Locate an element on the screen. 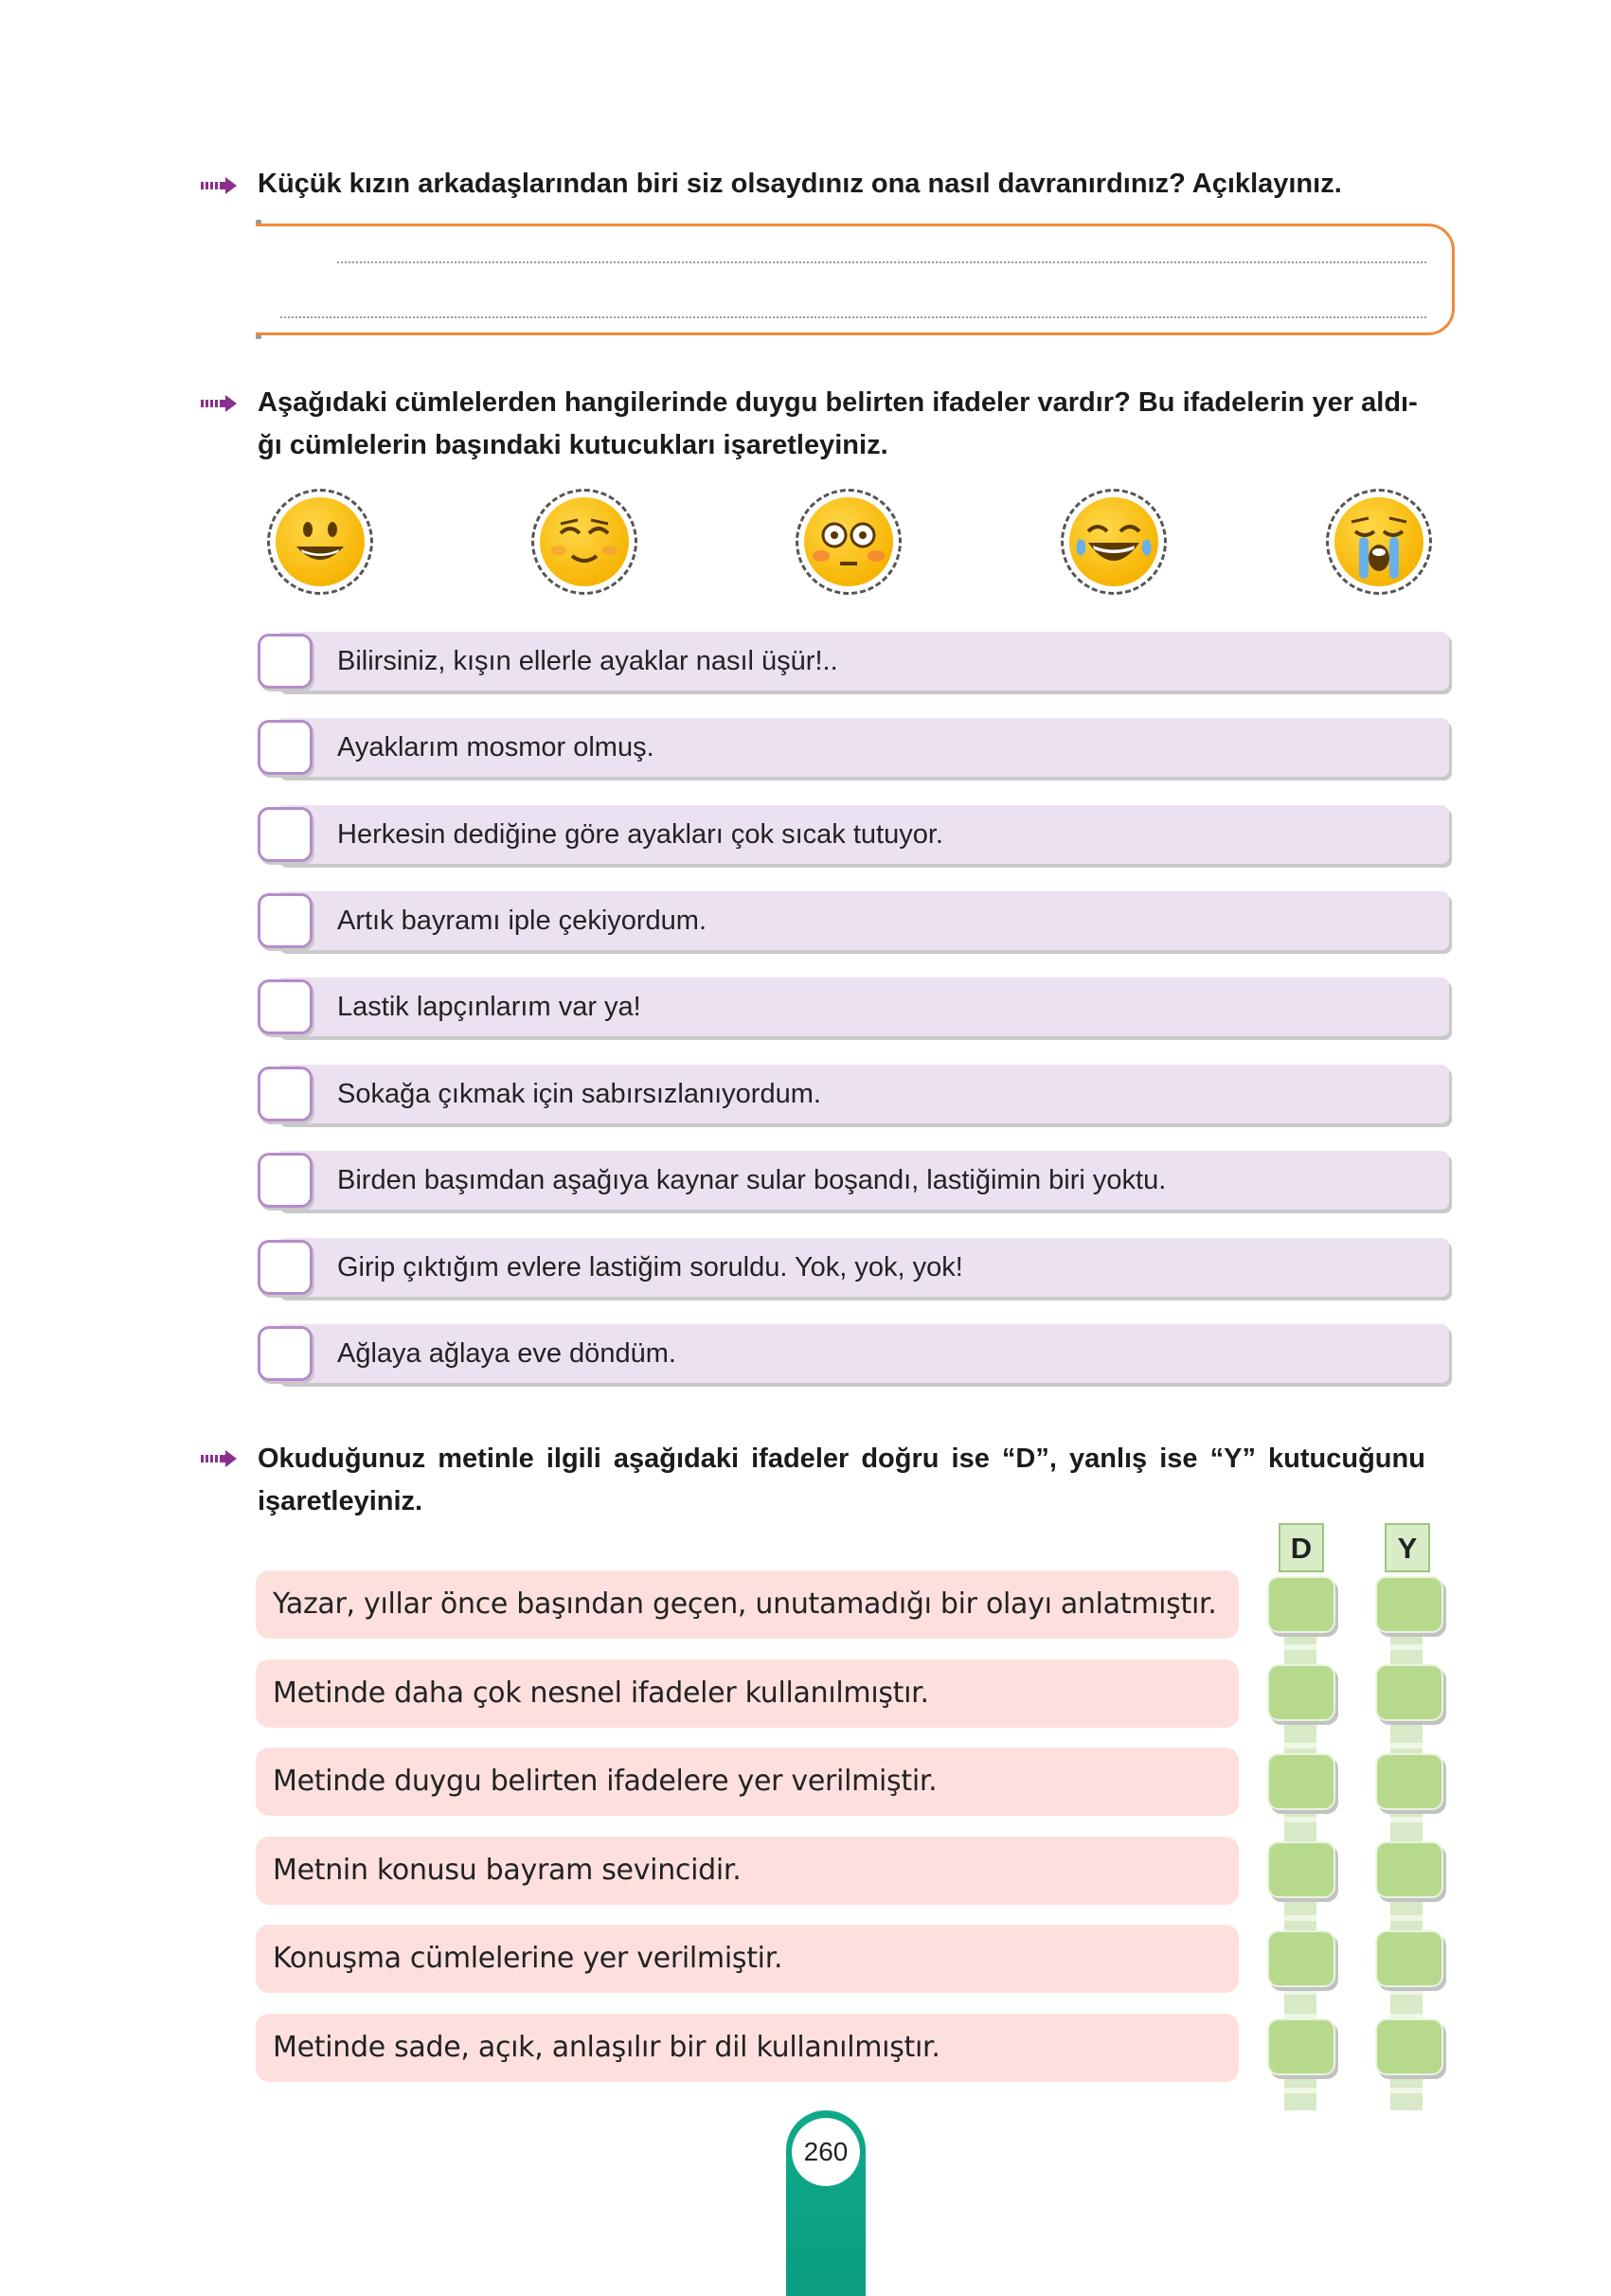 The height and width of the screenshot is (2296, 1611). sentence-row: Sokağa çıkmak için sabırsızlanıyordum. is located at coordinates (854, 1094).